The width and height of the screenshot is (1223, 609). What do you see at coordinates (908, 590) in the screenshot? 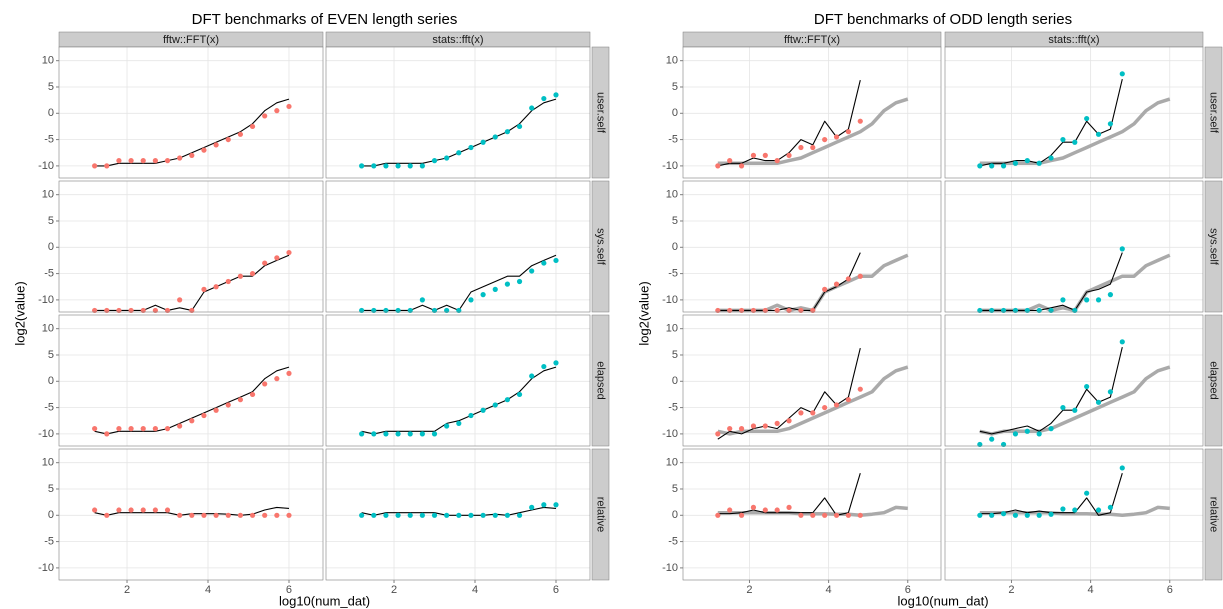
I see `x-tick-label: 6` at bounding box center [908, 590].